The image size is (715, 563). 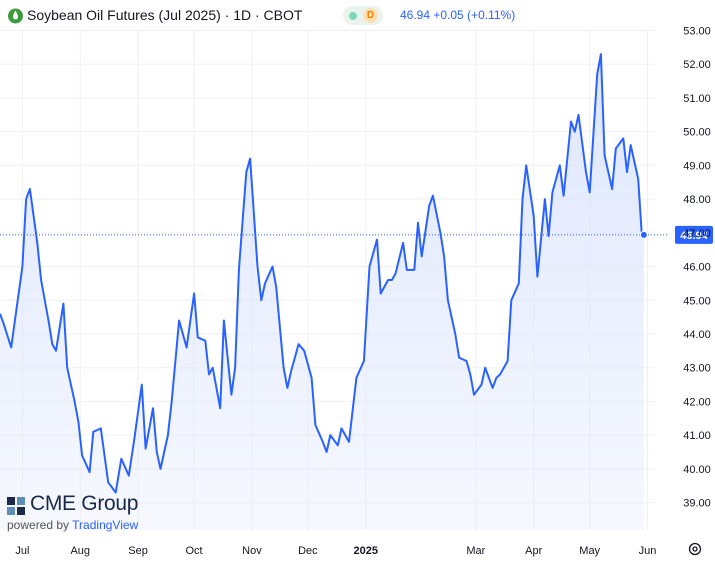 I want to click on x-tick-label: Jun, so click(x=648, y=551).